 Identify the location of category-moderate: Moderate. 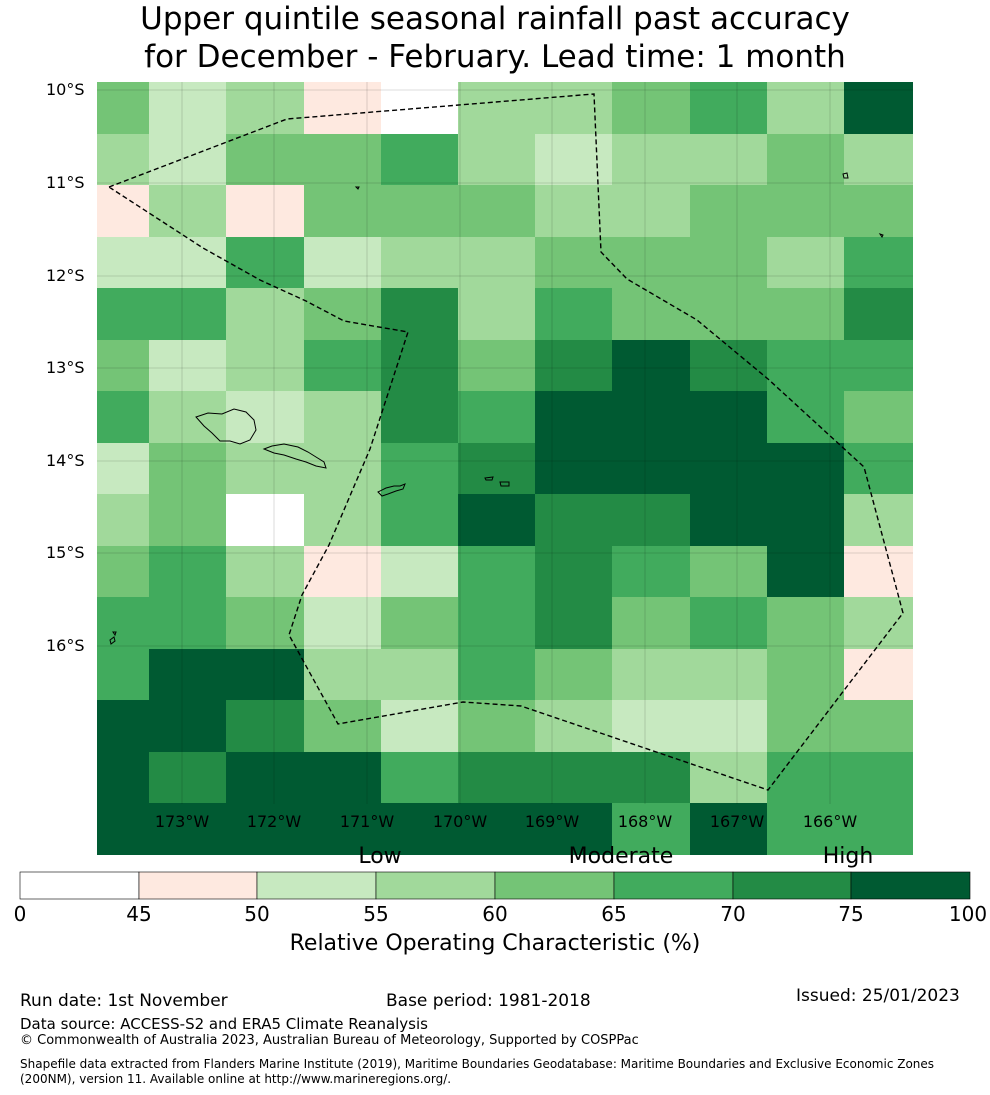
(621, 856).